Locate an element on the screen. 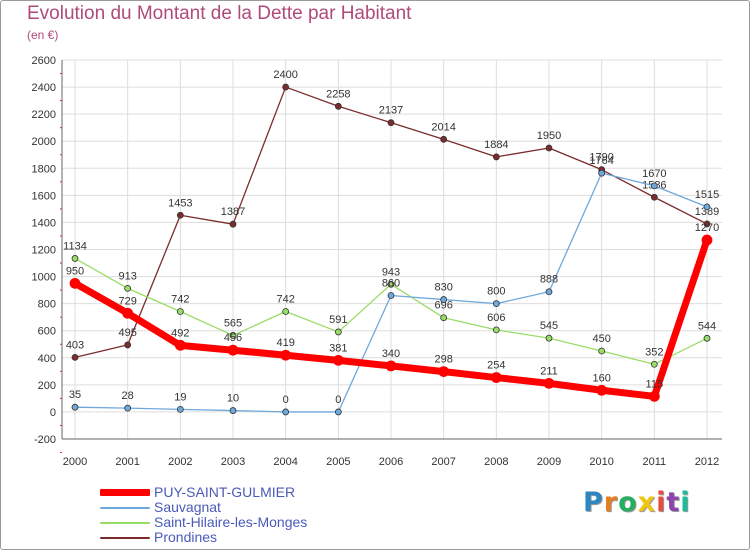 Image resolution: width=750 pixels, height=550 pixels. x-tick-label: 2008 is located at coordinates (496, 462).